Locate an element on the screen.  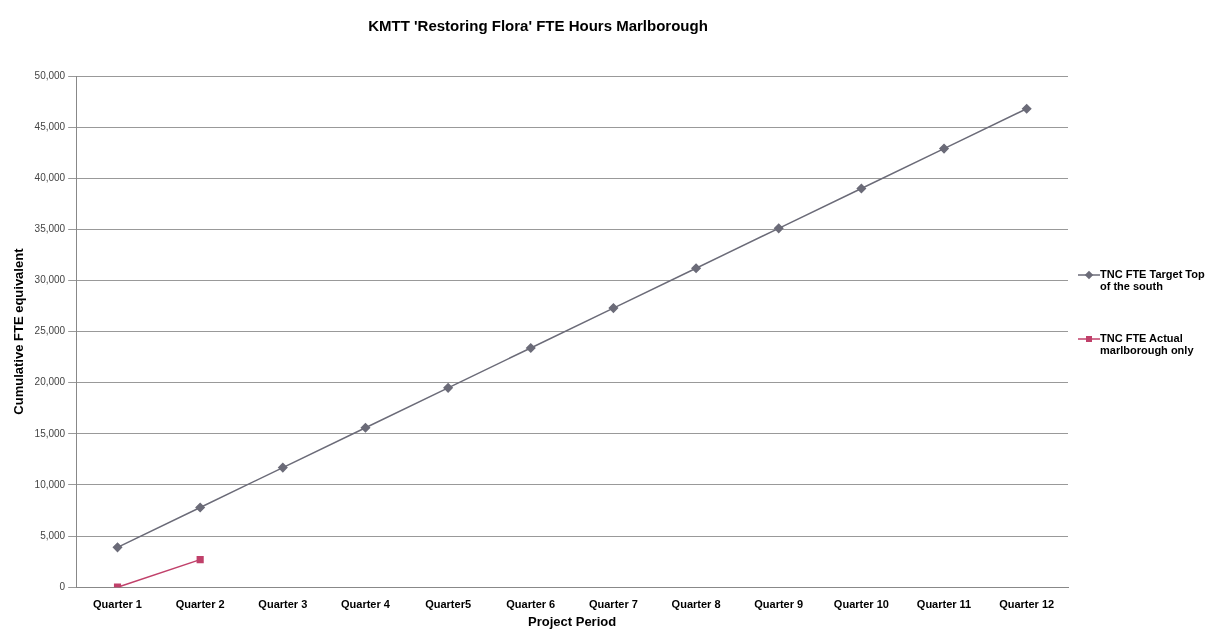
legend-label: TNC FTE Target Top of the south is located at coordinates (1153, 280).